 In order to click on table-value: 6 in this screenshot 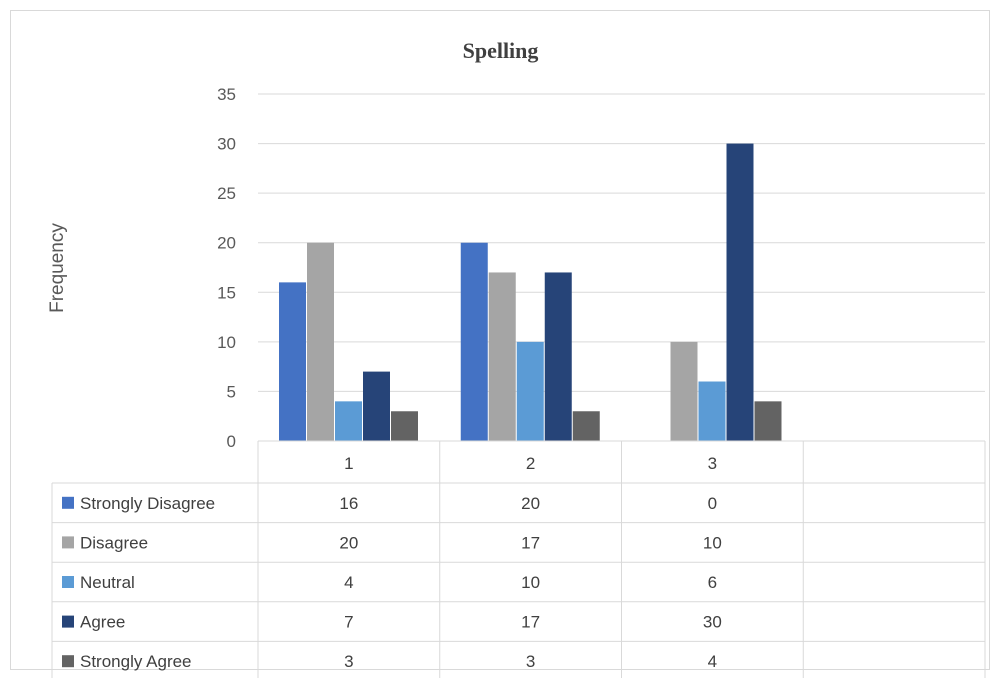, I will do `click(712, 582)`.